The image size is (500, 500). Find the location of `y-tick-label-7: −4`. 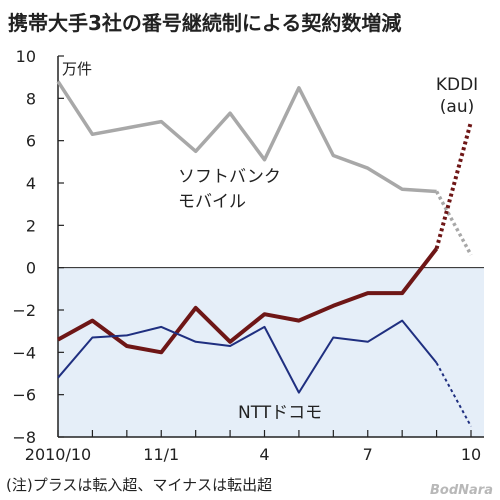

y-tick-label-7: −4 is located at coordinates (24, 352).